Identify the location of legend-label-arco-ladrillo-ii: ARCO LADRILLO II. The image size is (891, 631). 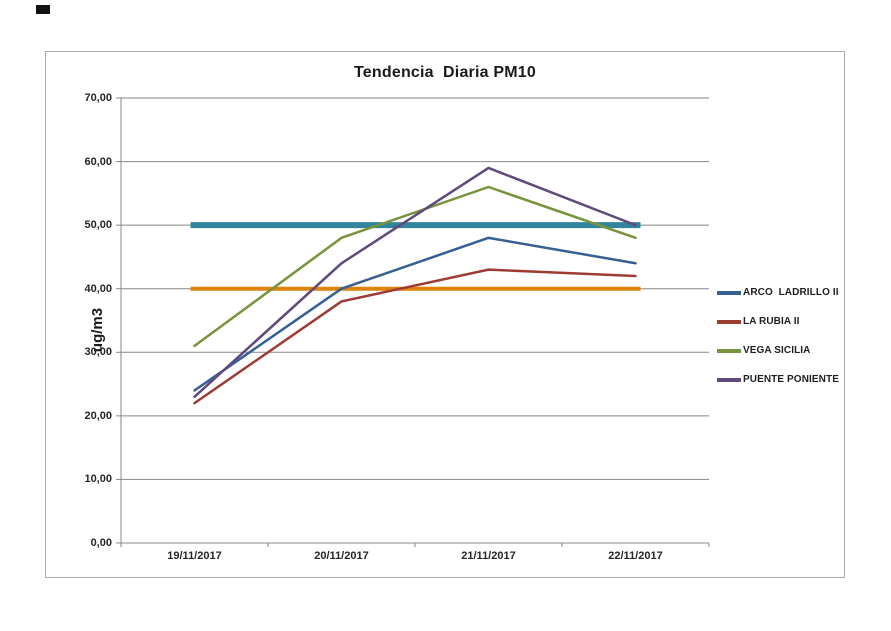
(791, 292).